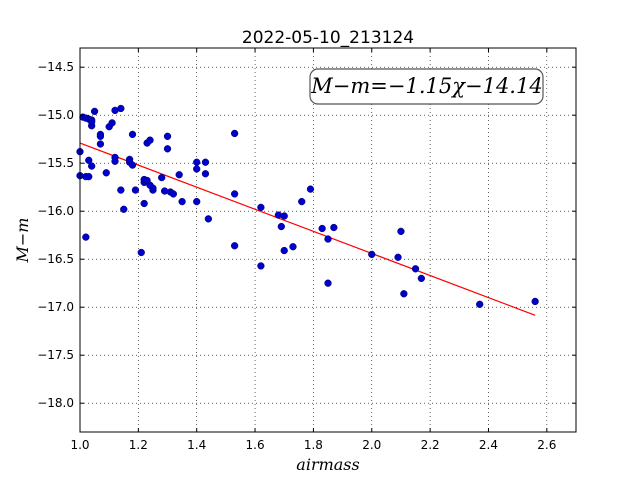 Image resolution: width=640 pixels, height=480 pixels. What do you see at coordinates (55, 307) in the screenshot?
I see `y-tick-label: −17.0` at bounding box center [55, 307].